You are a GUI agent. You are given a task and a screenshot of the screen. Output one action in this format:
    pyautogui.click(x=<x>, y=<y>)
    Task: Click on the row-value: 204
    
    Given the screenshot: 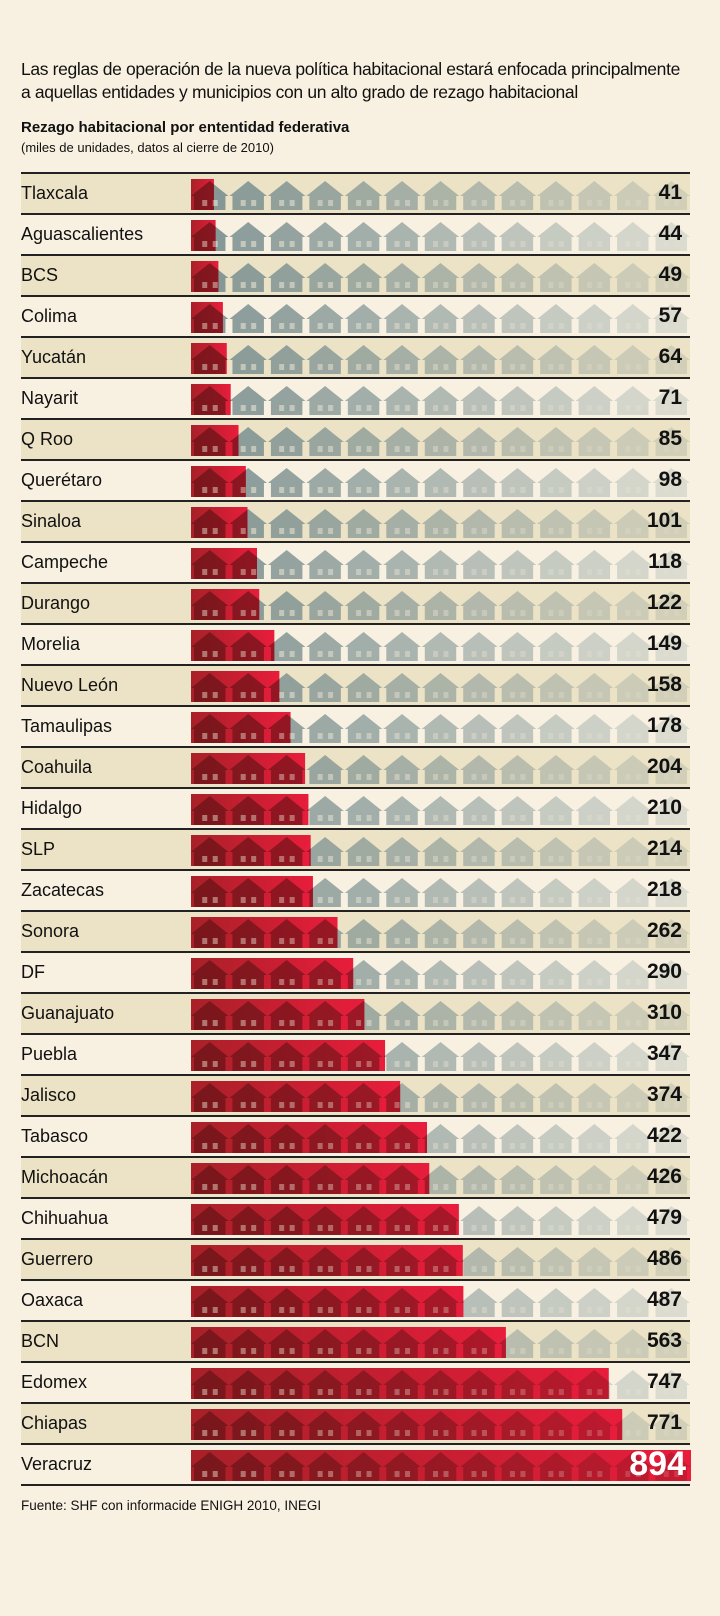 What is the action you would take?
    pyautogui.click(x=664, y=766)
    